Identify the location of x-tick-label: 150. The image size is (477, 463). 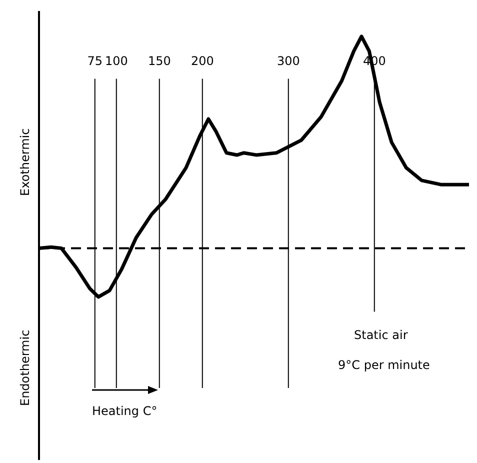
(159, 61).